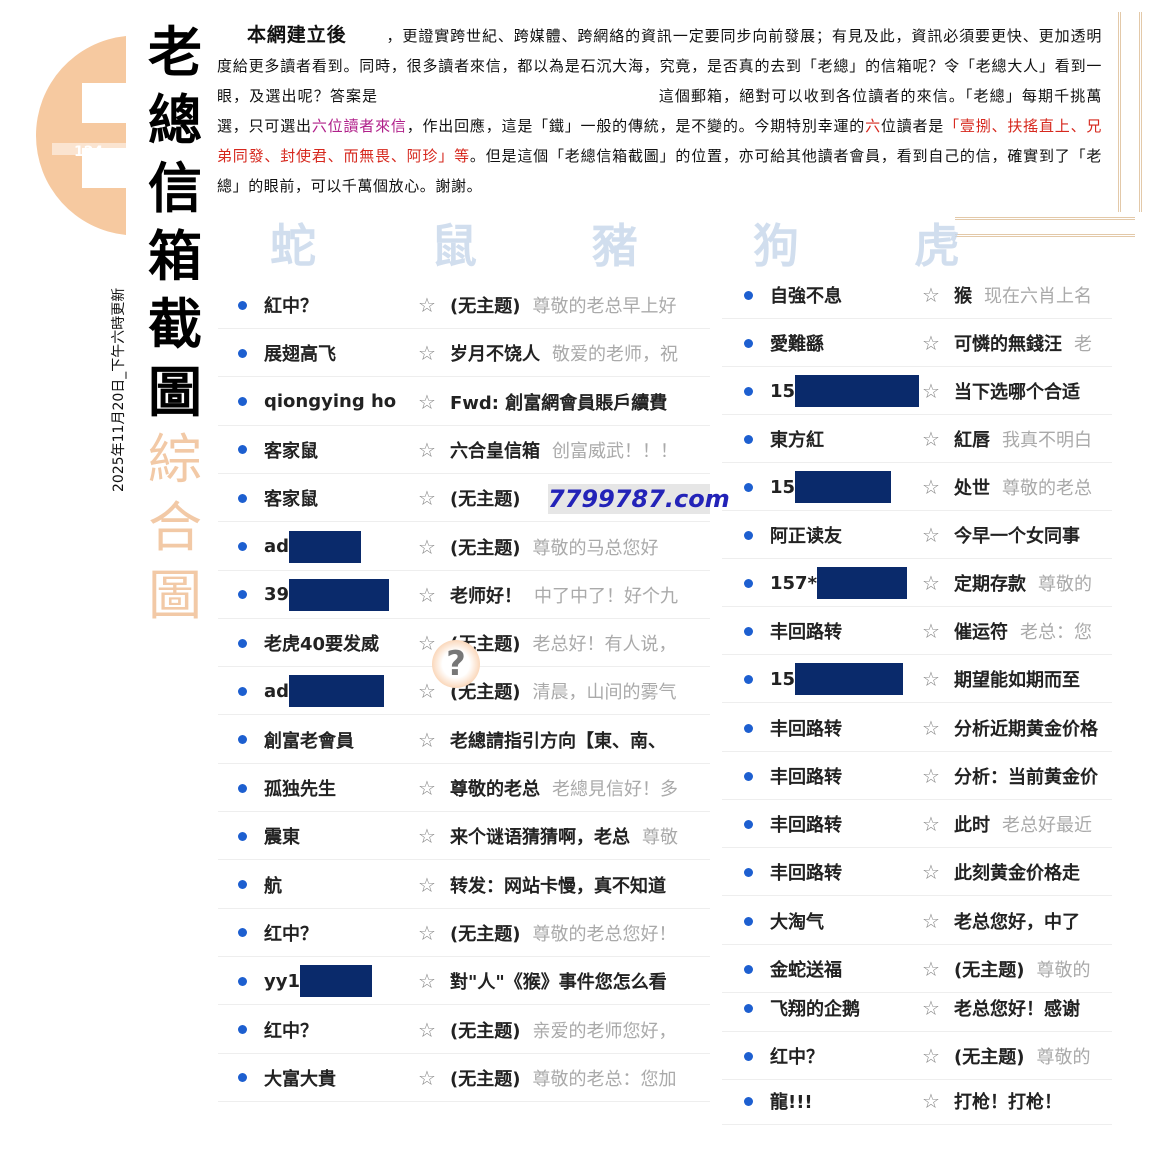 Image resolution: width=1170 pixels, height=1155 pixels. Describe the element at coordinates (917, 1056) in the screenshot. I see `mail-row: 红中？ ☆ (无主题) 尊敬的` at that location.